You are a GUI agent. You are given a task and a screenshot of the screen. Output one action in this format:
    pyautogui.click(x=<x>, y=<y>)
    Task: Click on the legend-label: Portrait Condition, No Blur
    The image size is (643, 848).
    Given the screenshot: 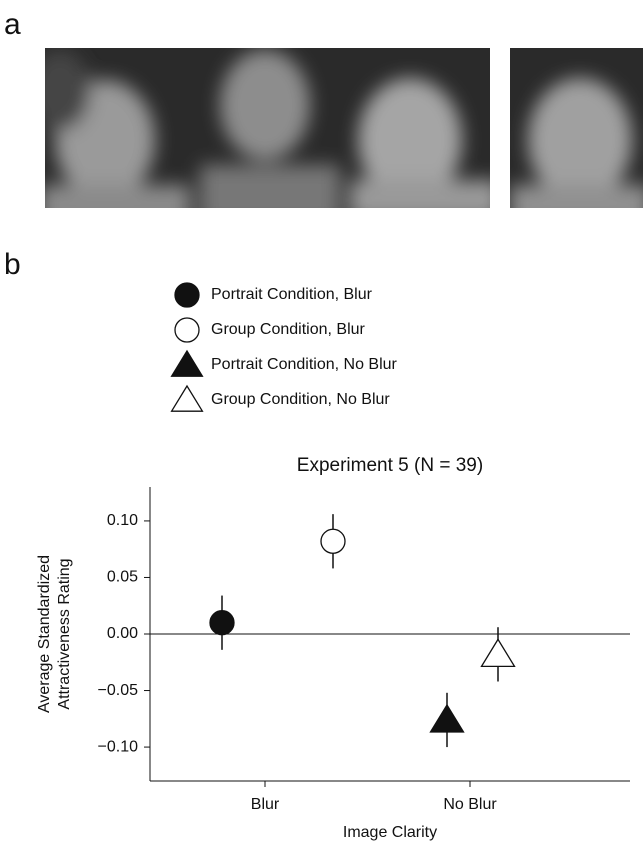 What is the action you would take?
    pyautogui.click(x=304, y=364)
    